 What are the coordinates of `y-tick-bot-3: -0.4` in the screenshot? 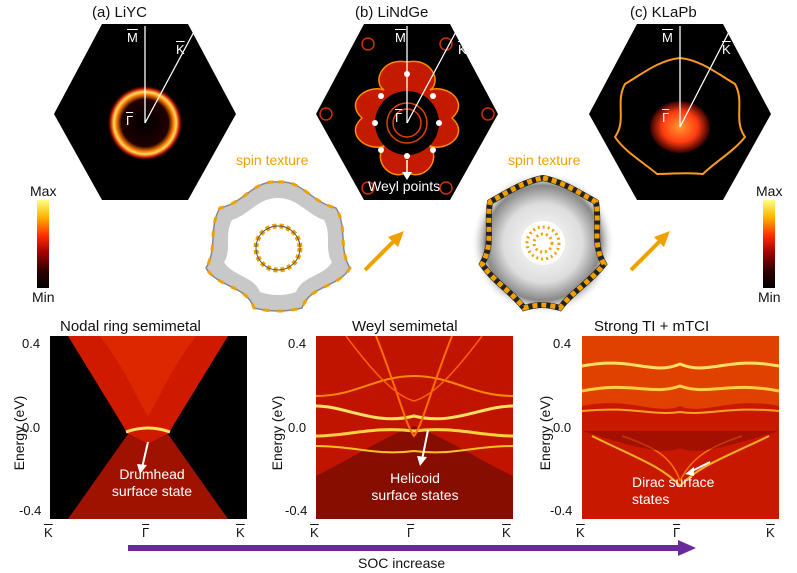 It's located at (561, 510).